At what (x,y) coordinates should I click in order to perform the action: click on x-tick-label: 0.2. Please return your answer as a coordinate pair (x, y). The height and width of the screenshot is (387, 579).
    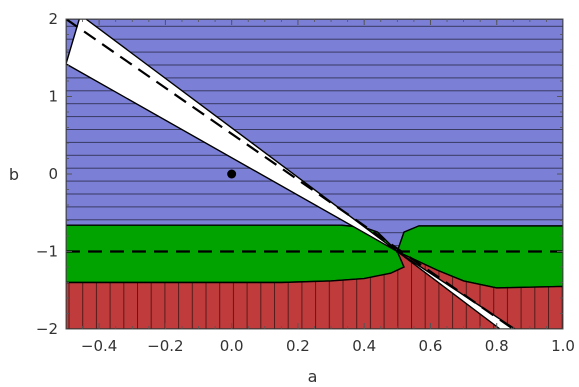
    Looking at the image, I should click on (298, 346).